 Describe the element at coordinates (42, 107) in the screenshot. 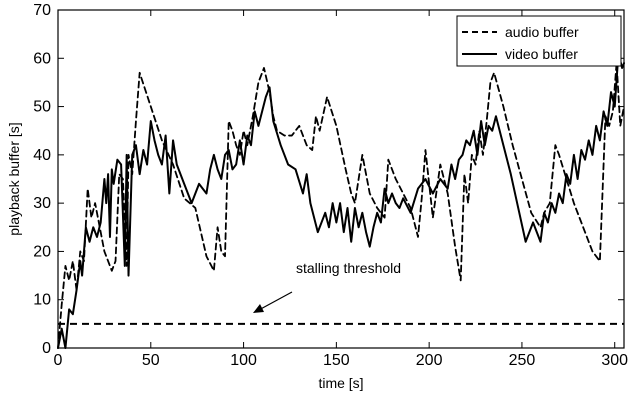

I see `y-tick-label: 50` at that location.